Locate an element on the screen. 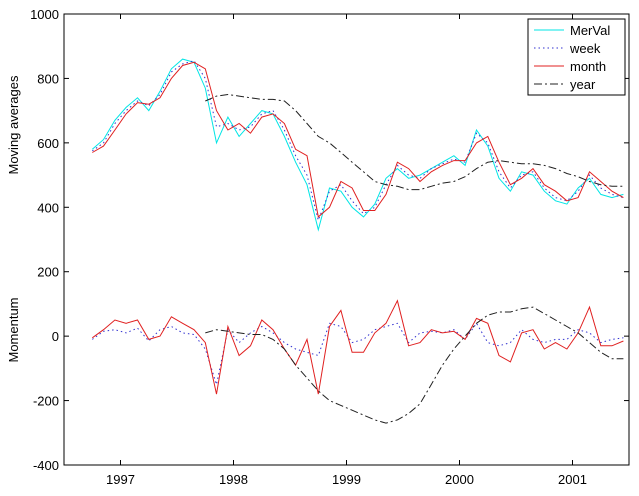 The height and width of the screenshot is (496, 639). x-tick-label: 2001 is located at coordinates (572, 479).